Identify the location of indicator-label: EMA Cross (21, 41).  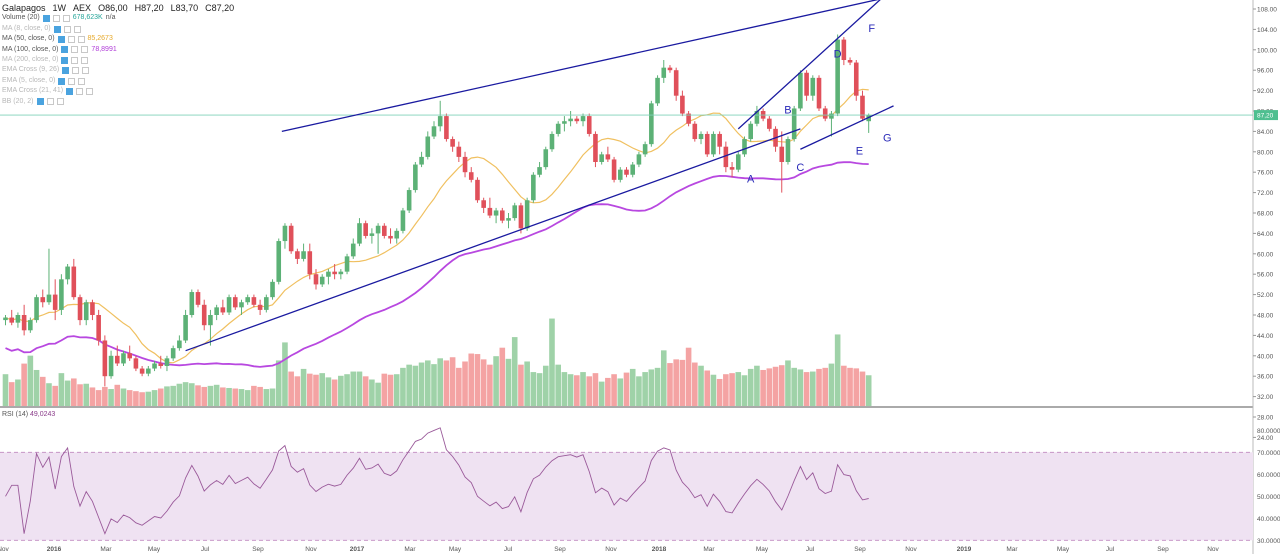
(33, 91).